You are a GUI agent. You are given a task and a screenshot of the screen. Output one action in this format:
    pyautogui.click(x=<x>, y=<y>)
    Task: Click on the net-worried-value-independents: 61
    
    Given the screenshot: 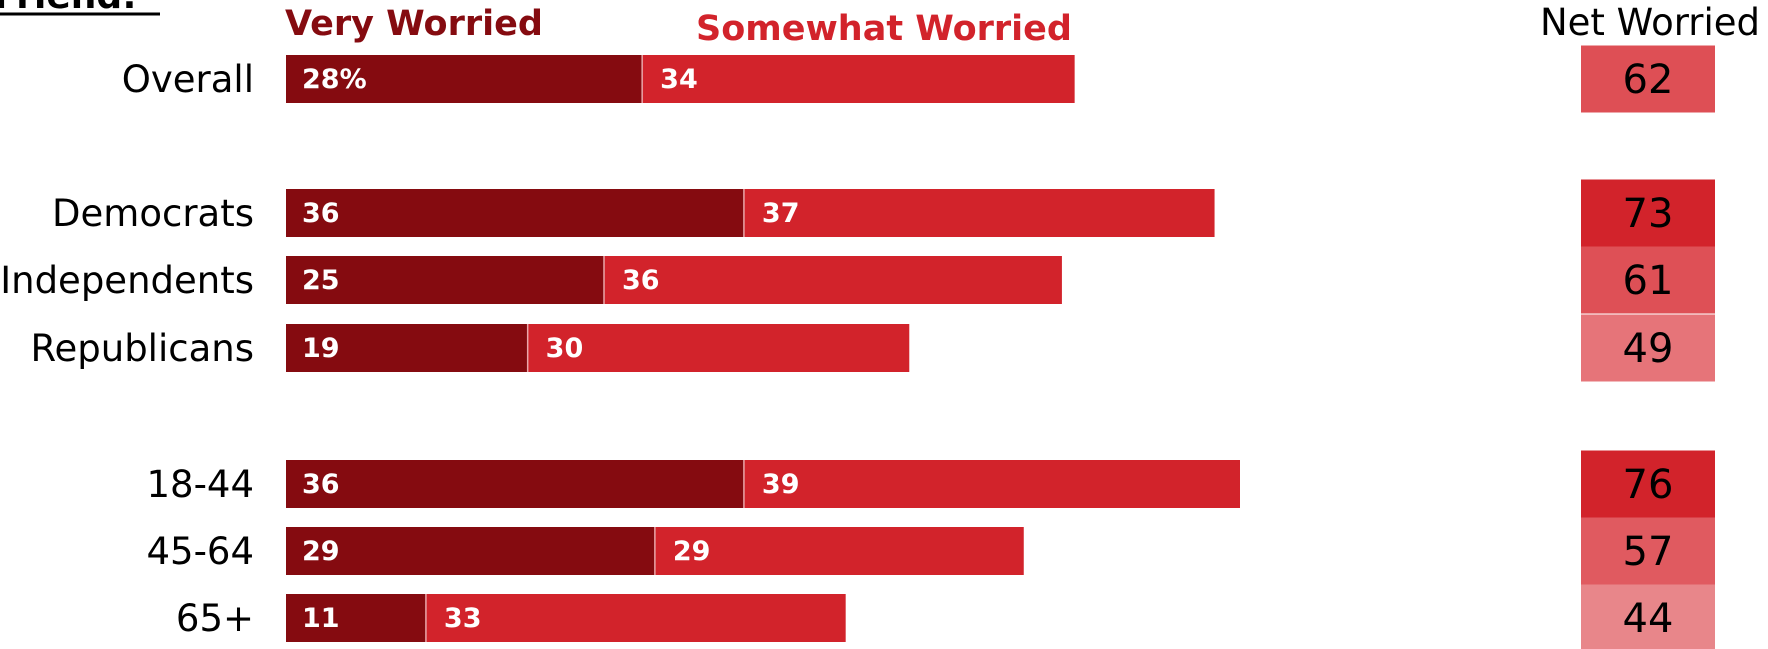 What is the action you would take?
    pyautogui.click(x=1648, y=281)
    